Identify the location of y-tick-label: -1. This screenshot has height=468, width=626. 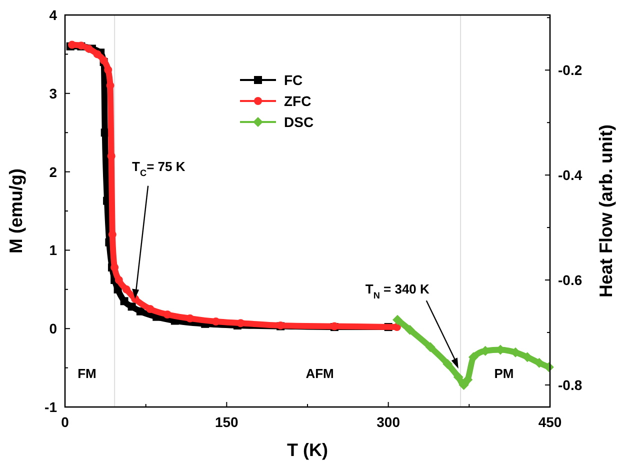
(51, 407).